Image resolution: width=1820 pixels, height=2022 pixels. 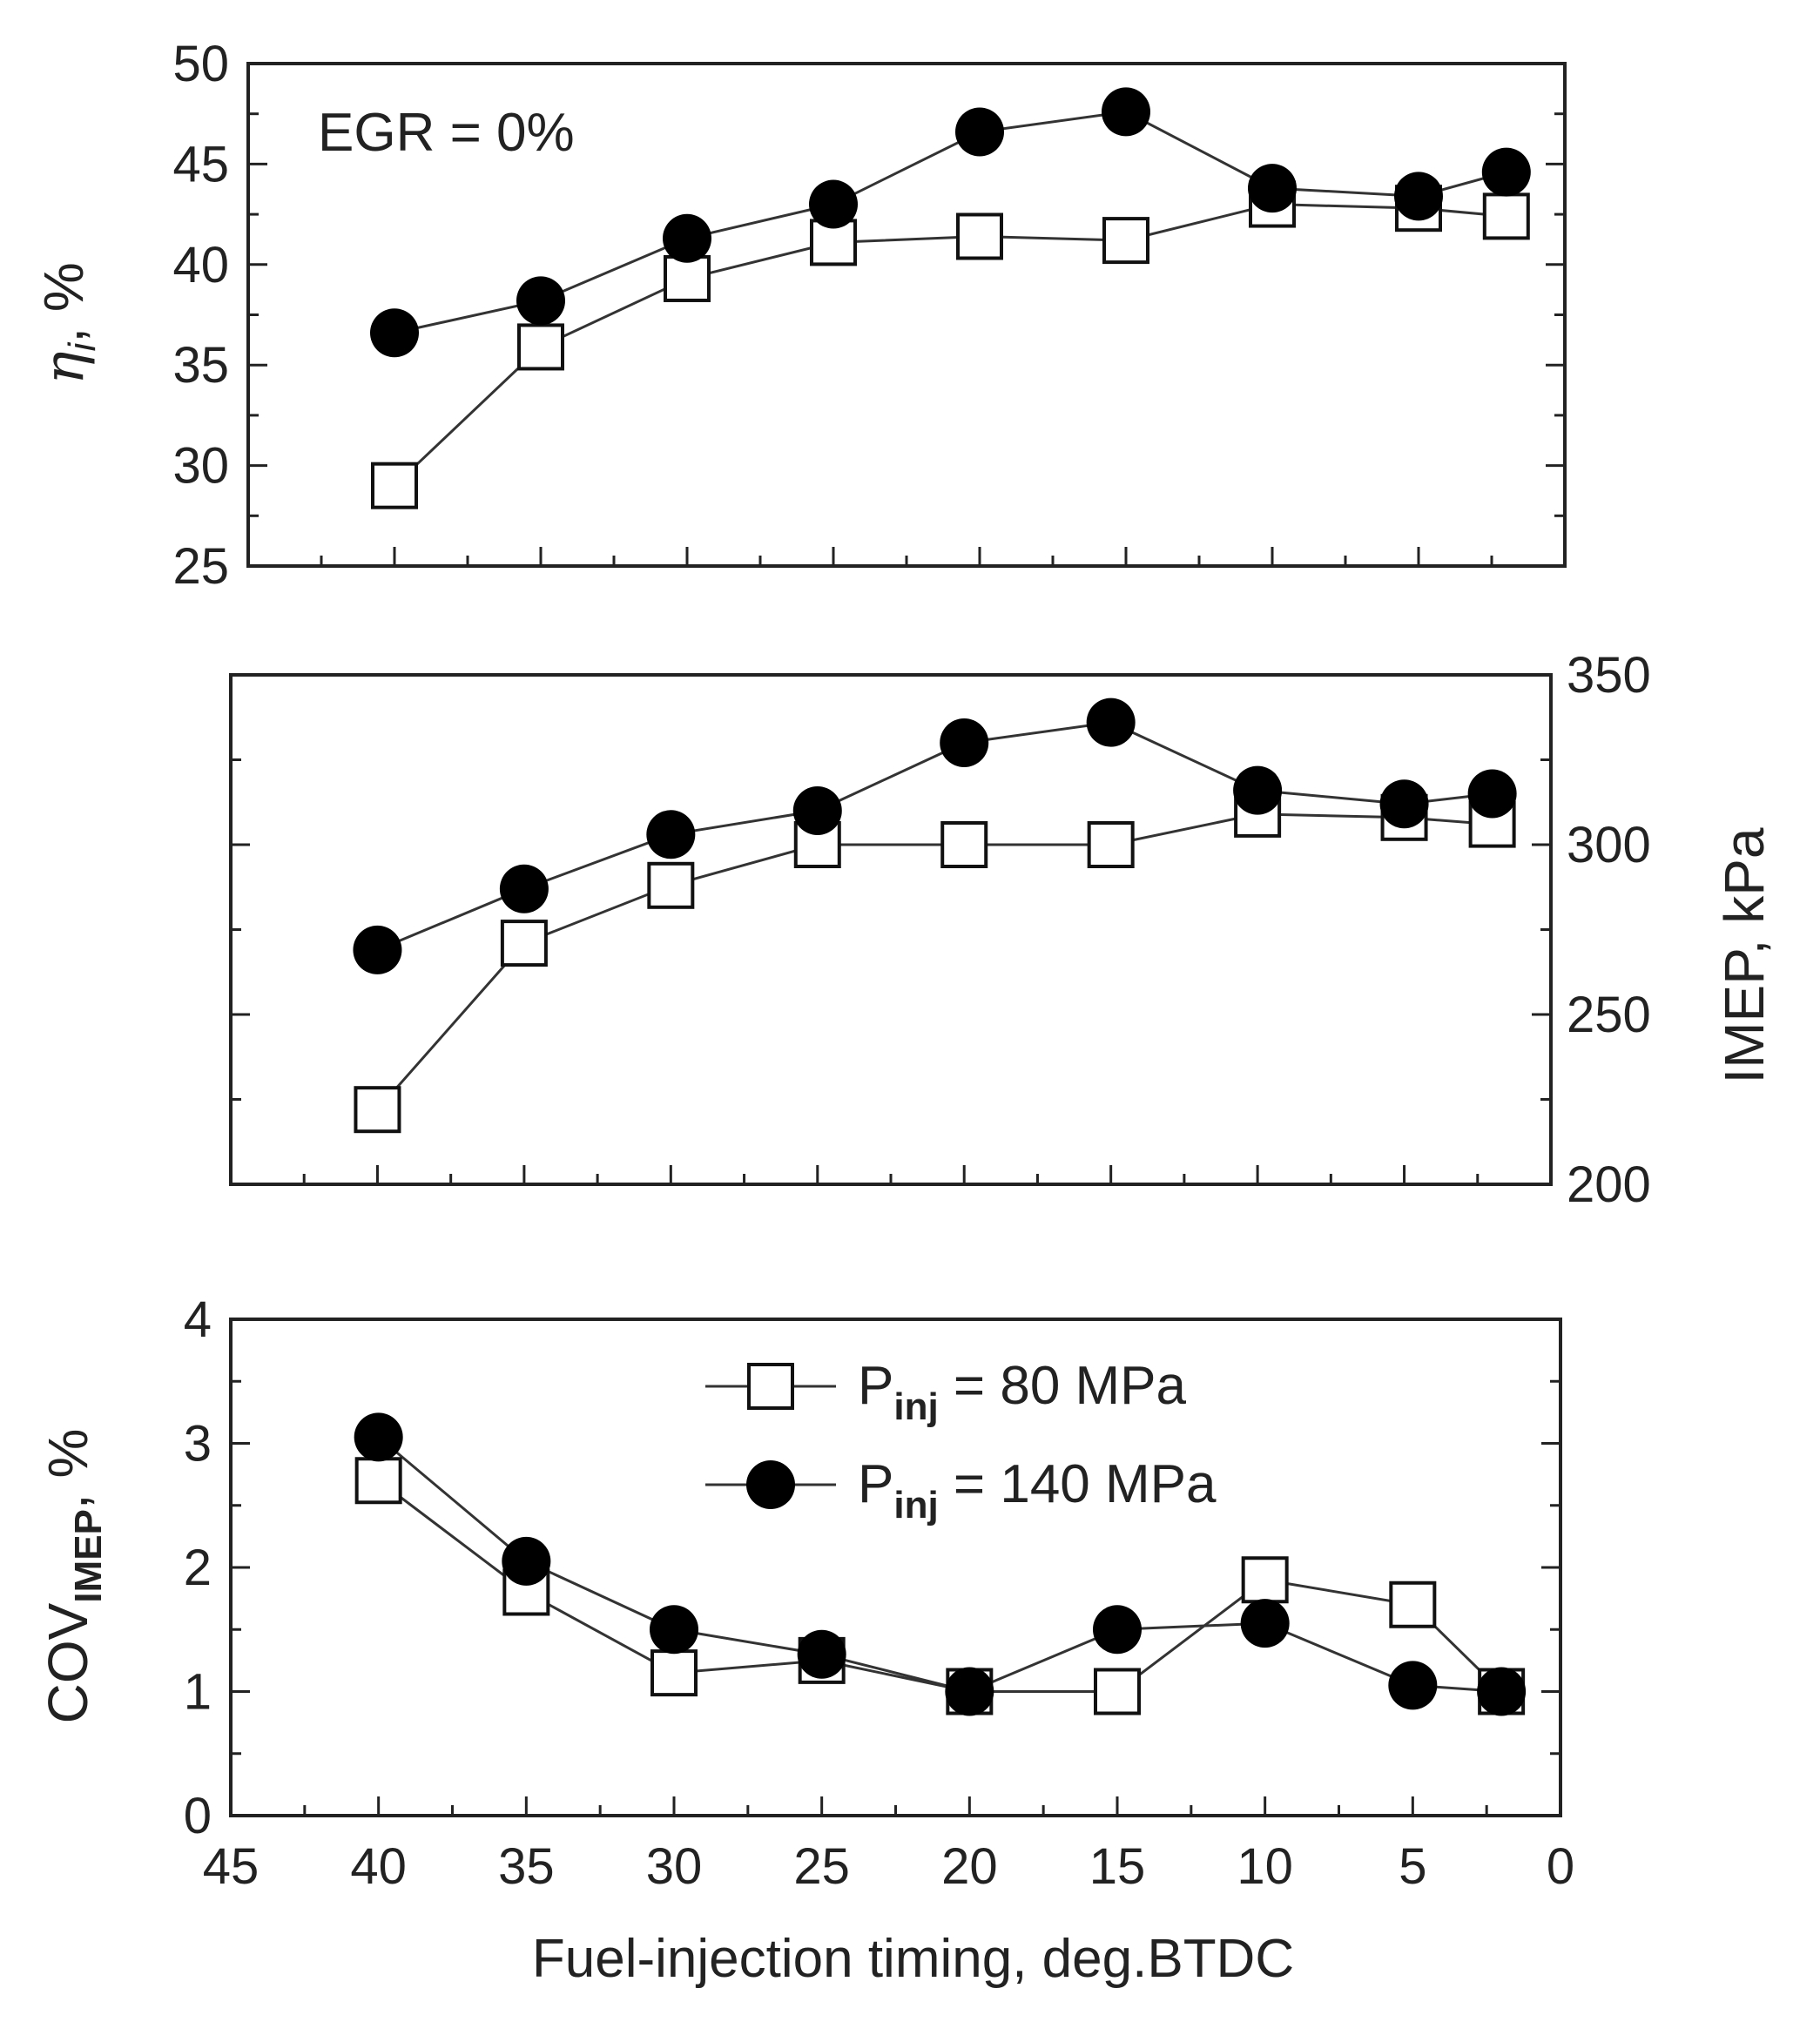 I want to click on y-tick-label: 25, so click(x=200, y=566).